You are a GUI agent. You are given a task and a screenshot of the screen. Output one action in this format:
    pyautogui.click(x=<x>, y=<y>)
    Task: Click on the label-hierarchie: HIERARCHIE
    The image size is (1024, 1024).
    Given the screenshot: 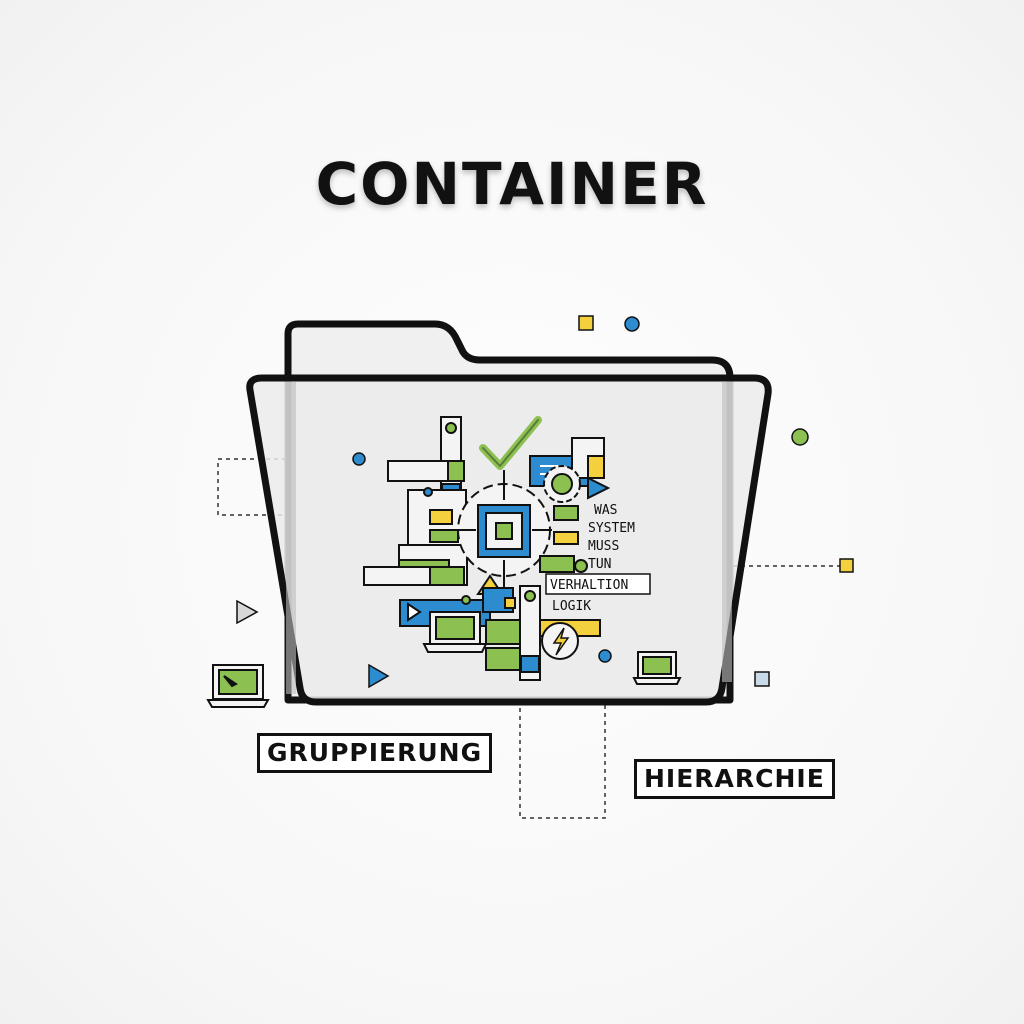 What is the action you would take?
    pyautogui.click(x=734, y=779)
    